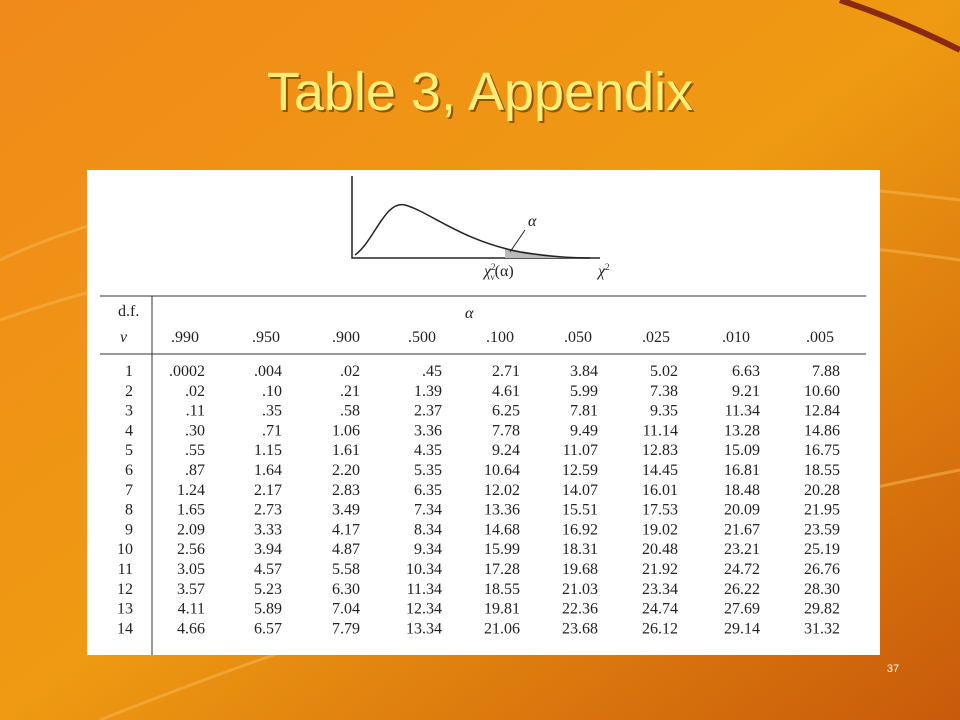 The height and width of the screenshot is (720, 960). I want to click on row-label: 12, so click(125, 589).